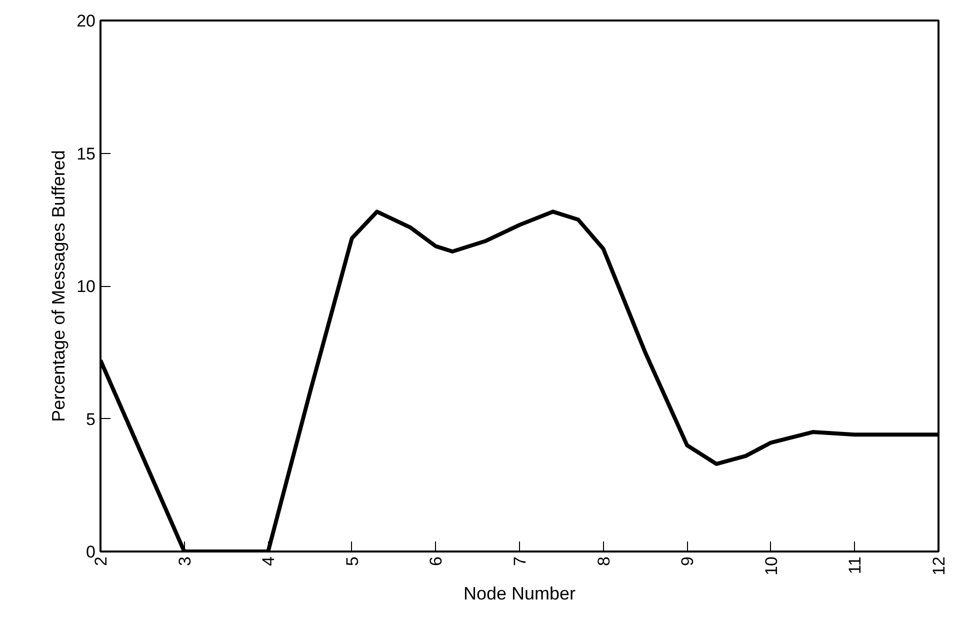 The image size is (963, 641). What do you see at coordinates (855, 565) in the screenshot?
I see `x-tick-label: 11` at bounding box center [855, 565].